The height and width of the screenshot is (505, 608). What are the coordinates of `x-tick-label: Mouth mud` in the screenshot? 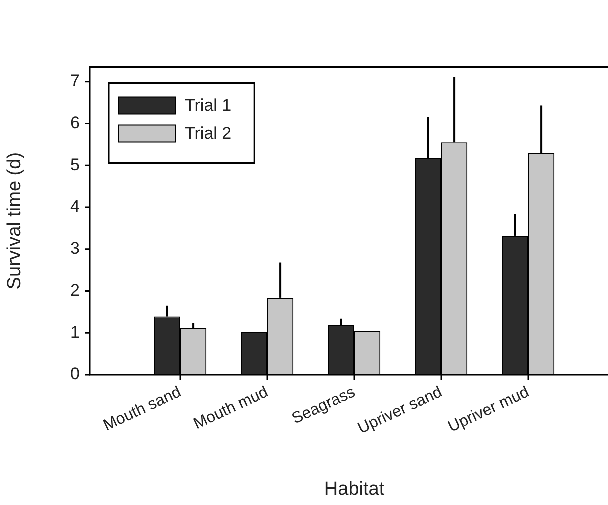 It's located at (231, 409).